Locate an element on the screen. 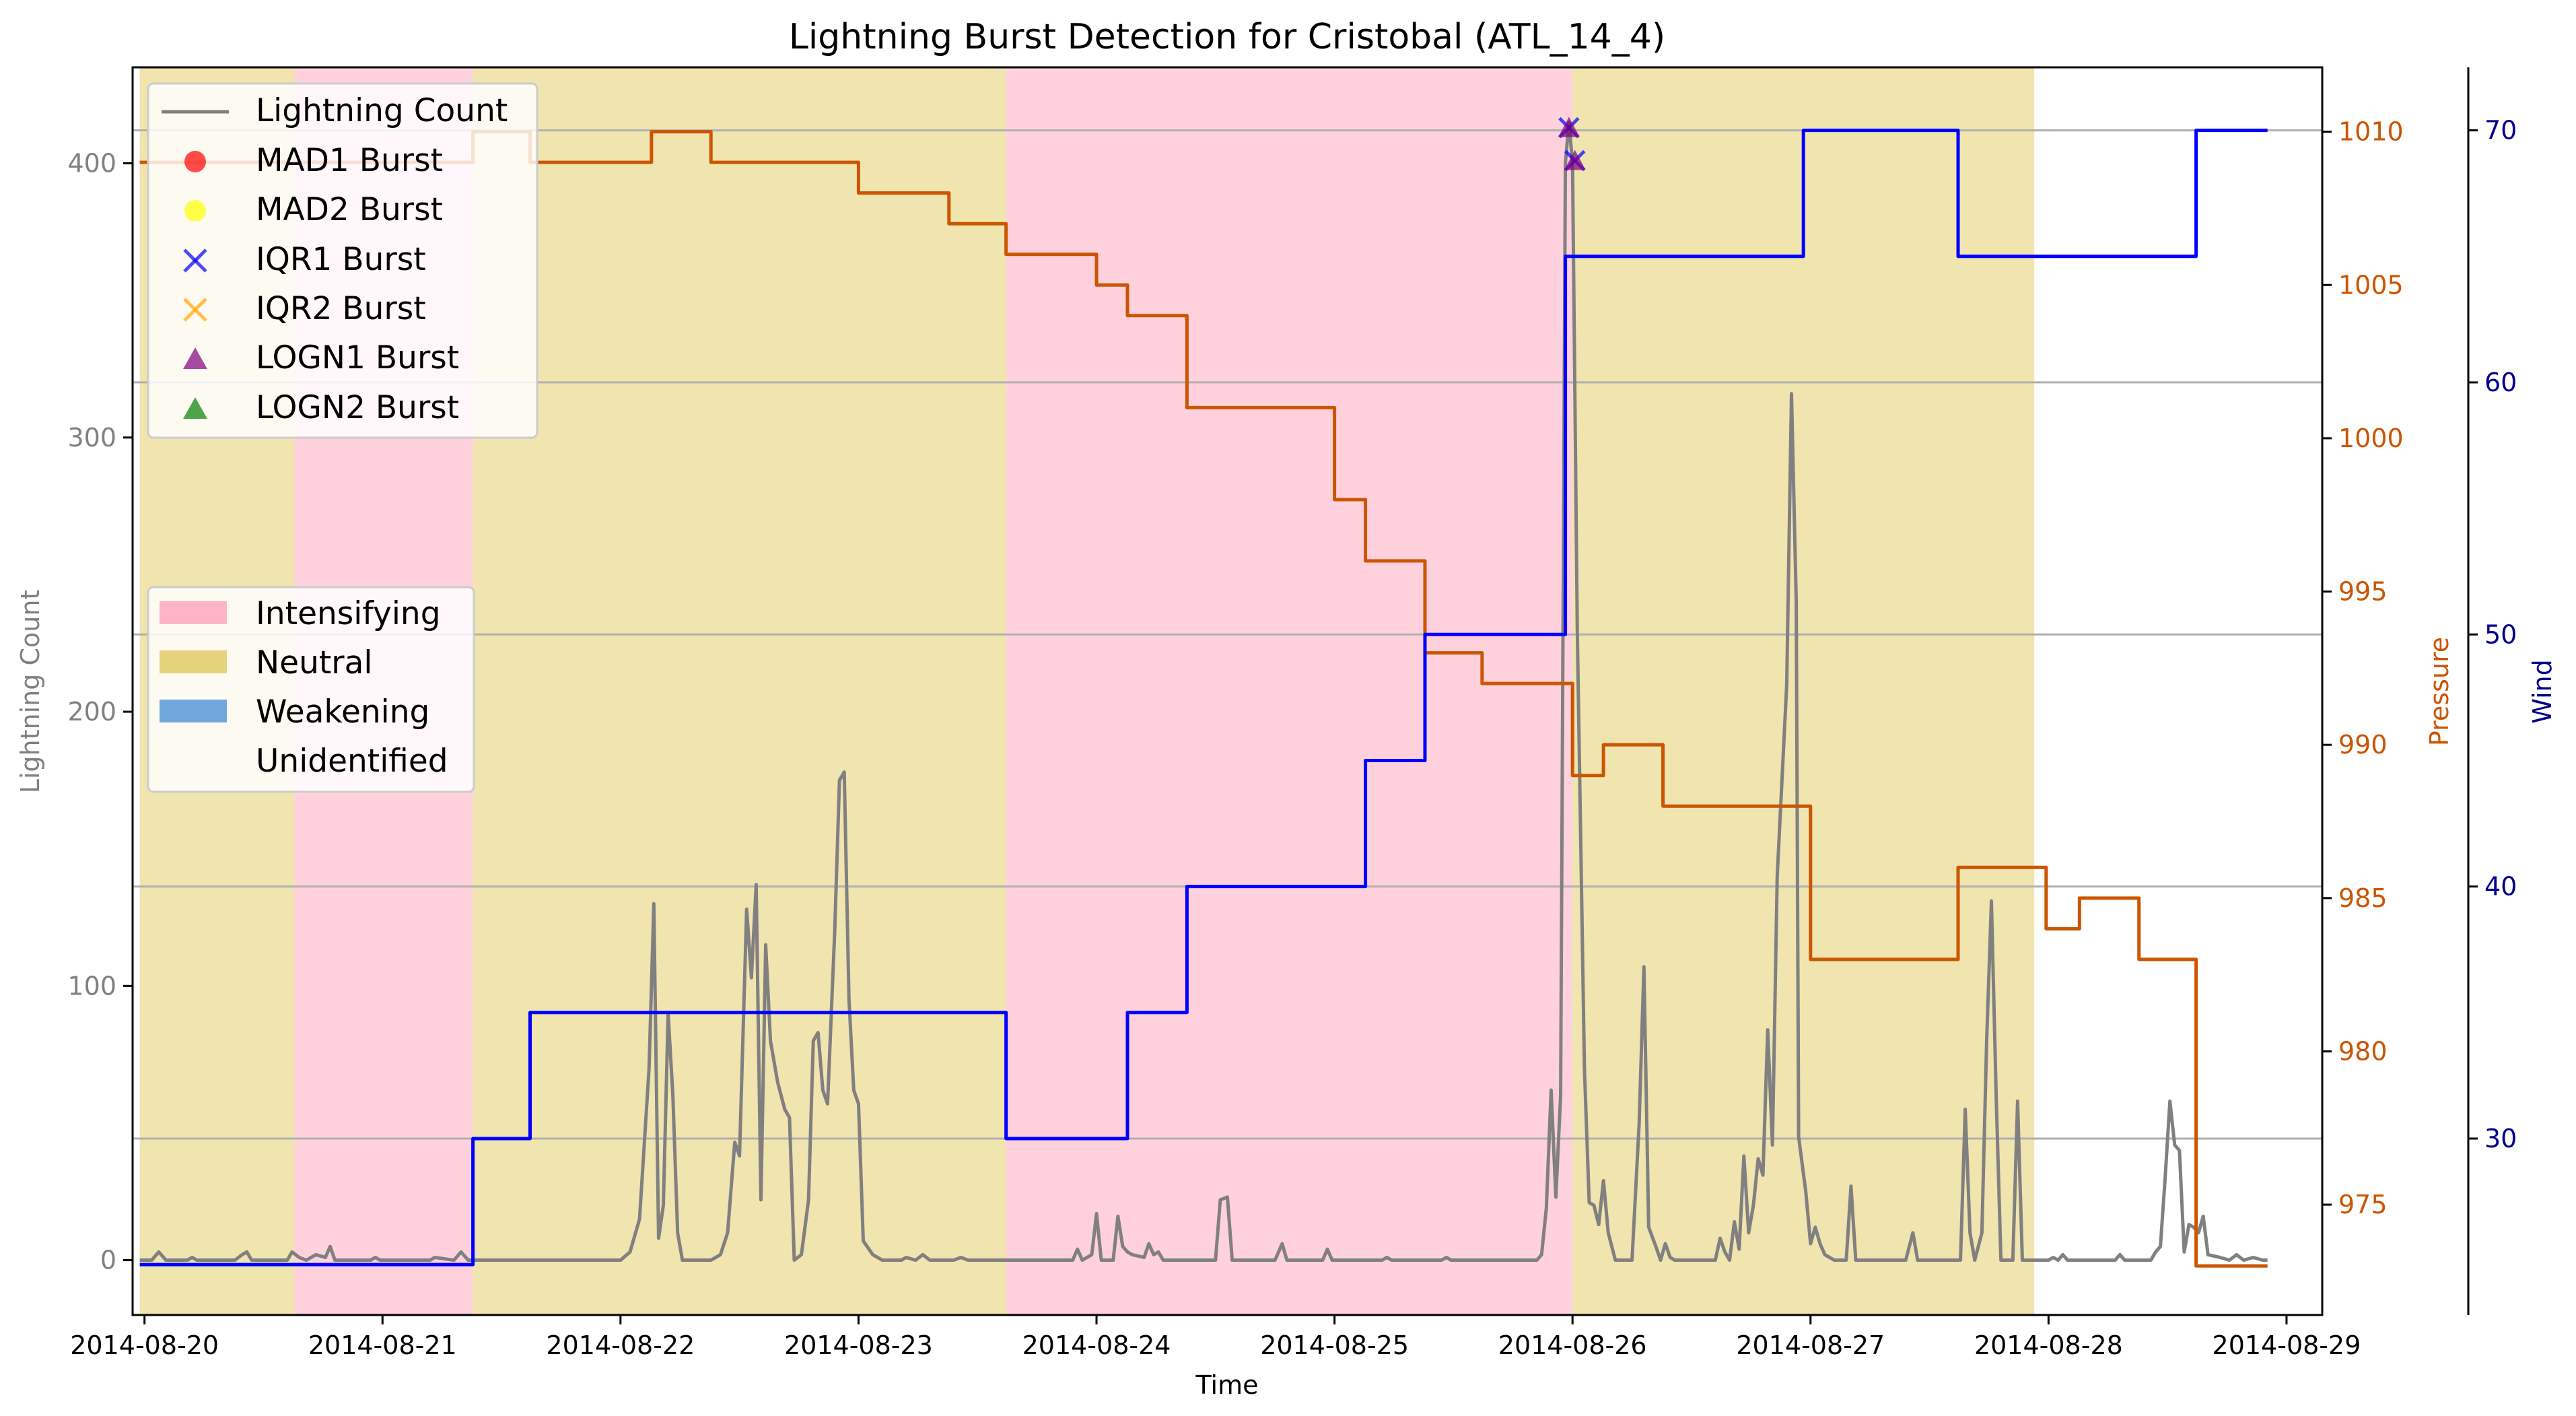 This screenshot has height=1416, width=2576. y-left-tick-label: 0 is located at coordinates (108, 1260).